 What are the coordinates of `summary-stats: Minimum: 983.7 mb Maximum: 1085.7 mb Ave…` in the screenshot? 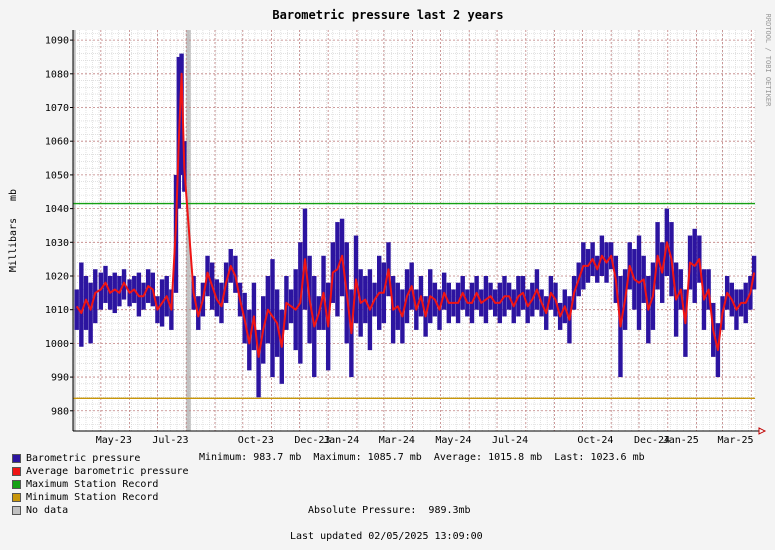 It's located at (422, 457).